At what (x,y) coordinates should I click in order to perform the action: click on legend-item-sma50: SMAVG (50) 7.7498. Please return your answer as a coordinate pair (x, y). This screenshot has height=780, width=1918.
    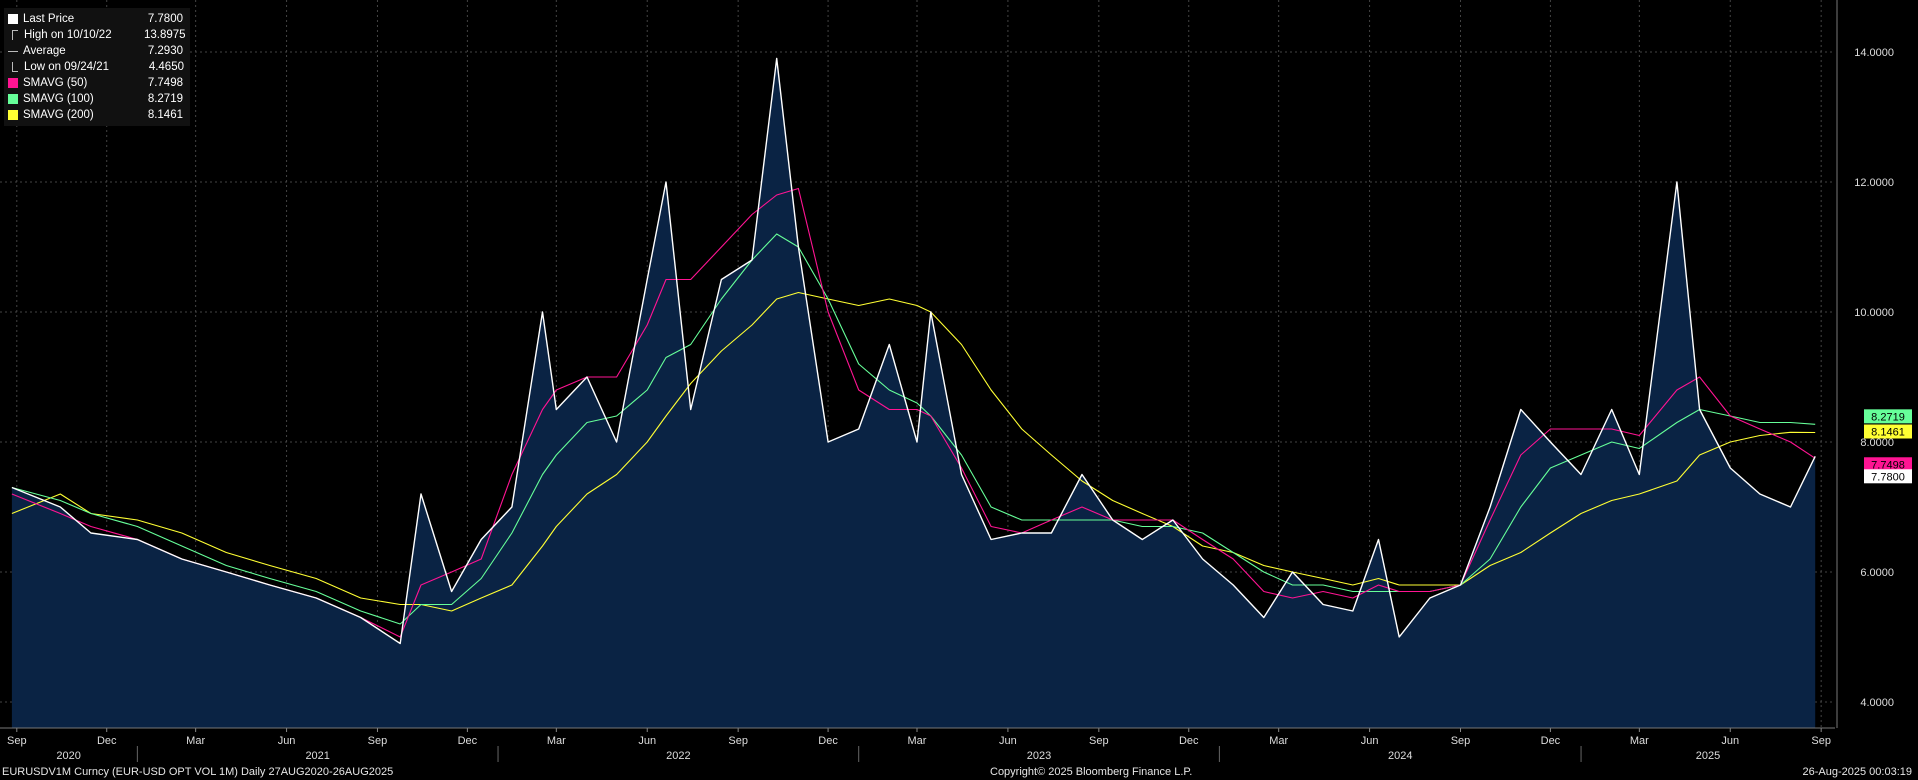
    Looking at the image, I should click on (96, 83).